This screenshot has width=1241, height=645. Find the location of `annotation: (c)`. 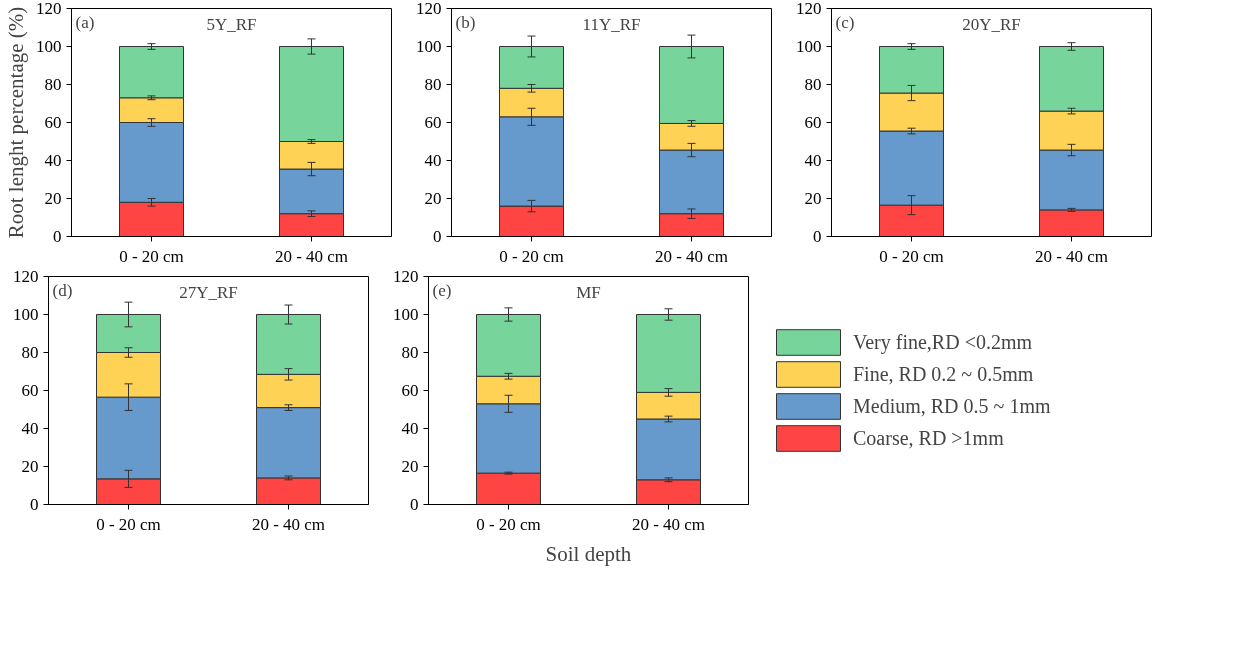

annotation: (c) is located at coordinates (845, 22).